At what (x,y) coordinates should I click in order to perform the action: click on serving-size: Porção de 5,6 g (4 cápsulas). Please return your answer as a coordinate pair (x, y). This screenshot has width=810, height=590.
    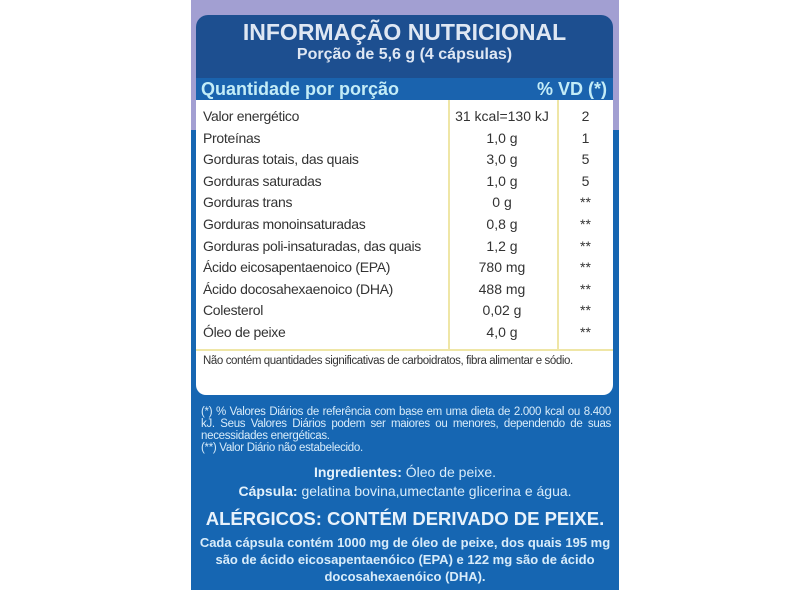
    Looking at the image, I should click on (404, 54).